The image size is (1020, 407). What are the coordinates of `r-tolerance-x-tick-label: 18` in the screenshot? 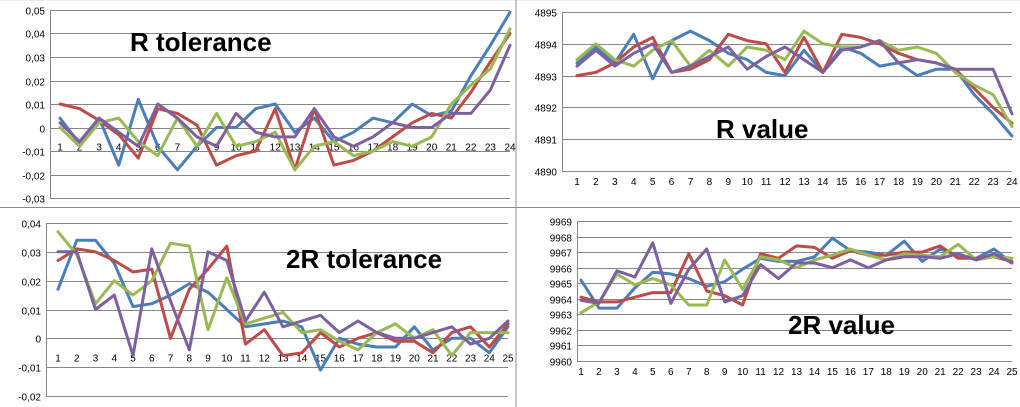 It's located at (393, 148).